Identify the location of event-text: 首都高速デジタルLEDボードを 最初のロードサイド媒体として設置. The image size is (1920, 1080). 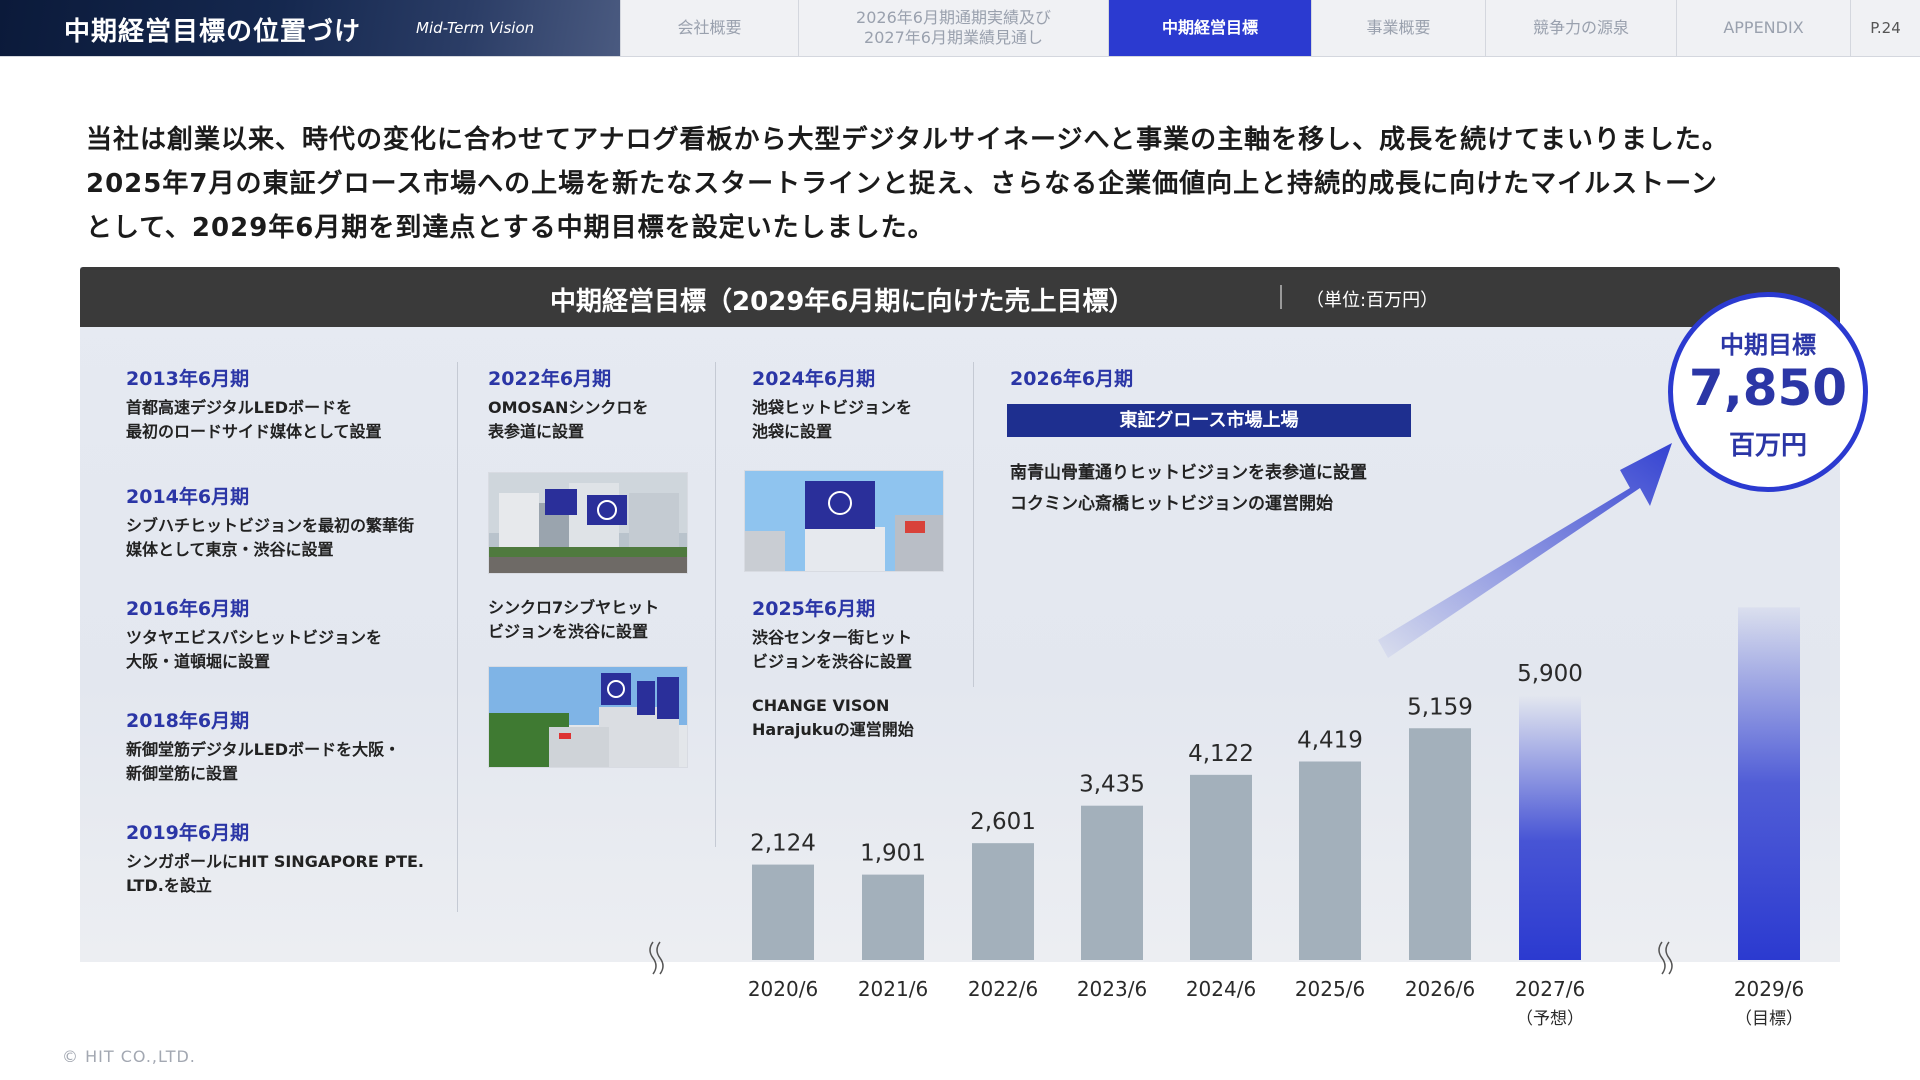
(254, 419).